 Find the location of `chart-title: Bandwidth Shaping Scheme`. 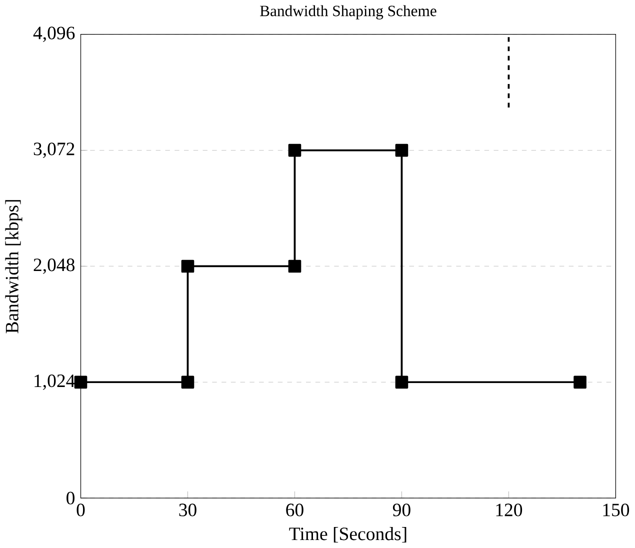

chart-title: Bandwidth Shaping Scheme is located at coordinates (348, 12).